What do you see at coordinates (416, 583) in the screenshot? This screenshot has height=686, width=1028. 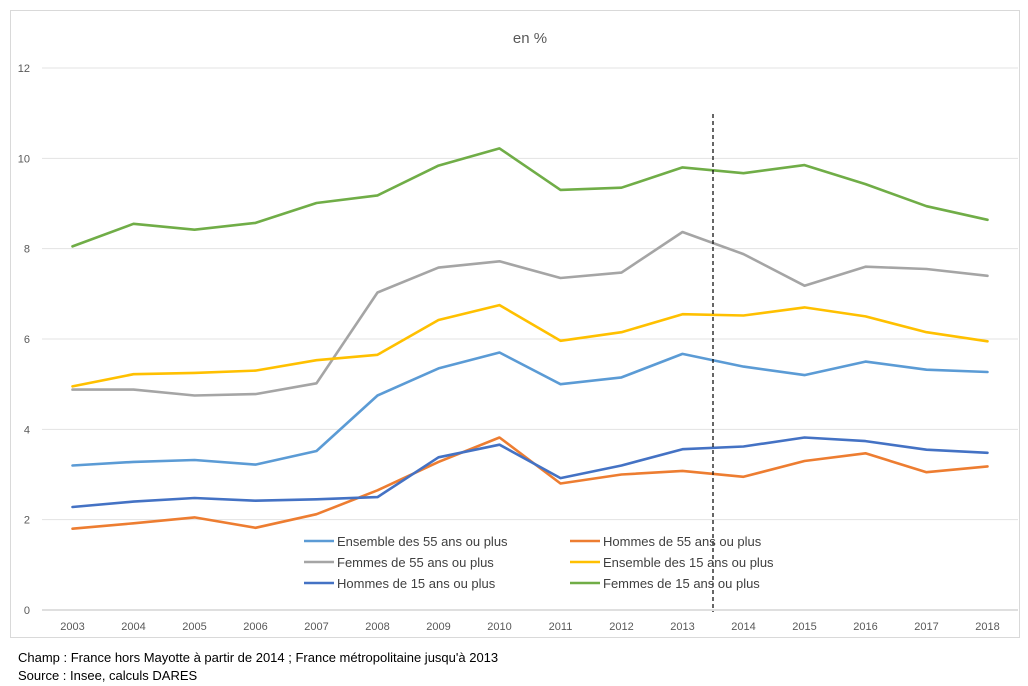 I see `legend-label: Hommes de 15 ans ou plus` at bounding box center [416, 583].